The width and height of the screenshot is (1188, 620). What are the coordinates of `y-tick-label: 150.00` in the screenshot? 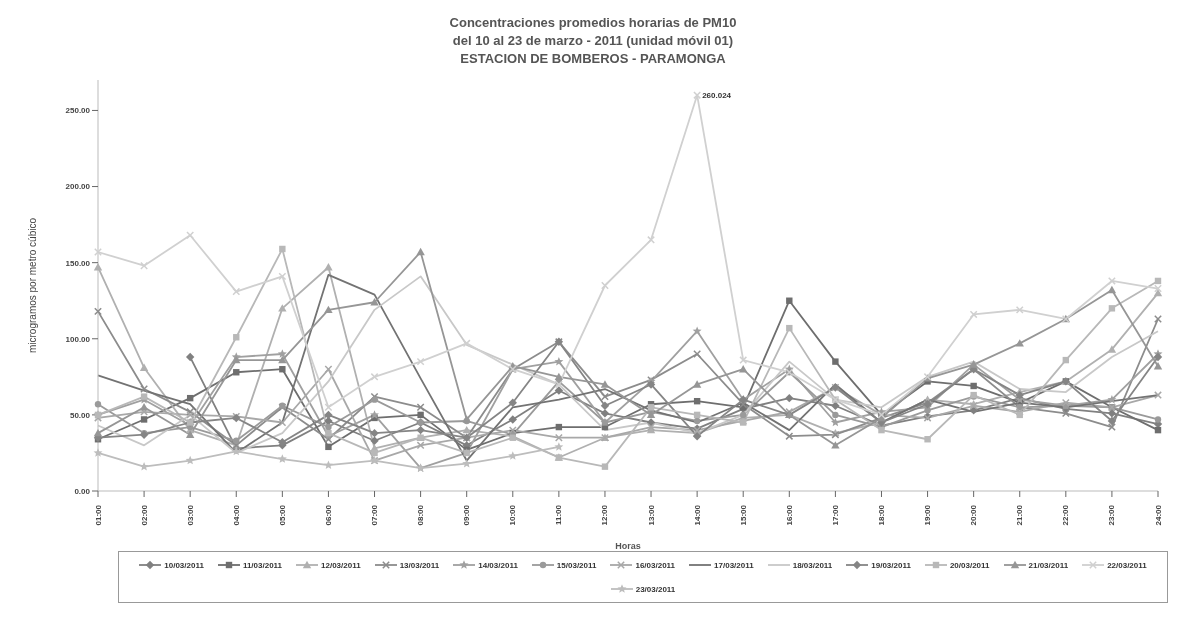 It's located at (78, 263).